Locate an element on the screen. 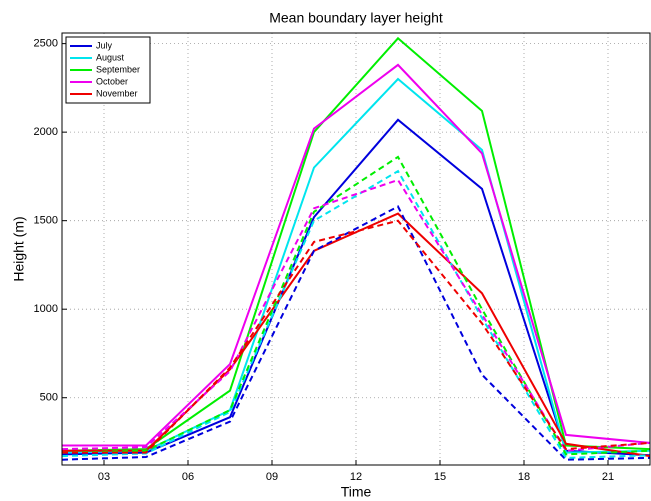  x-tick-label: 06 is located at coordinates (188, 477).